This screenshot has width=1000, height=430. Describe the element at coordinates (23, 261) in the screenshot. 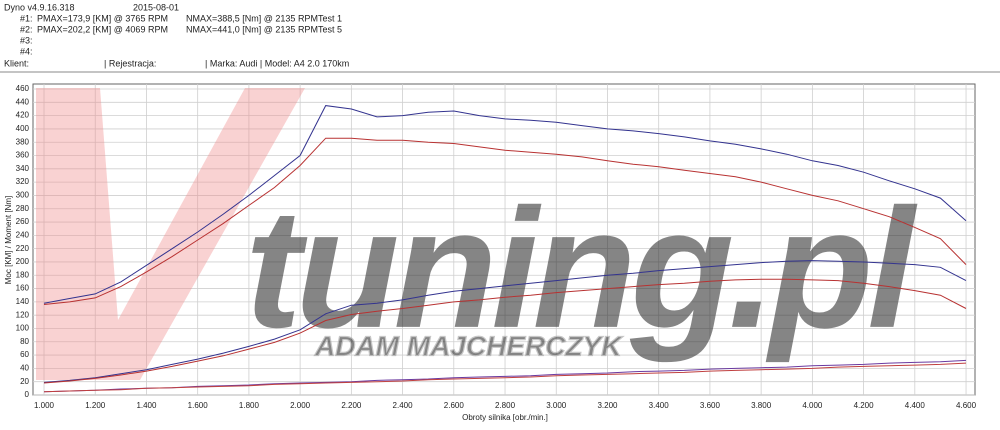

I see `y-tick-label: 200` at that location.